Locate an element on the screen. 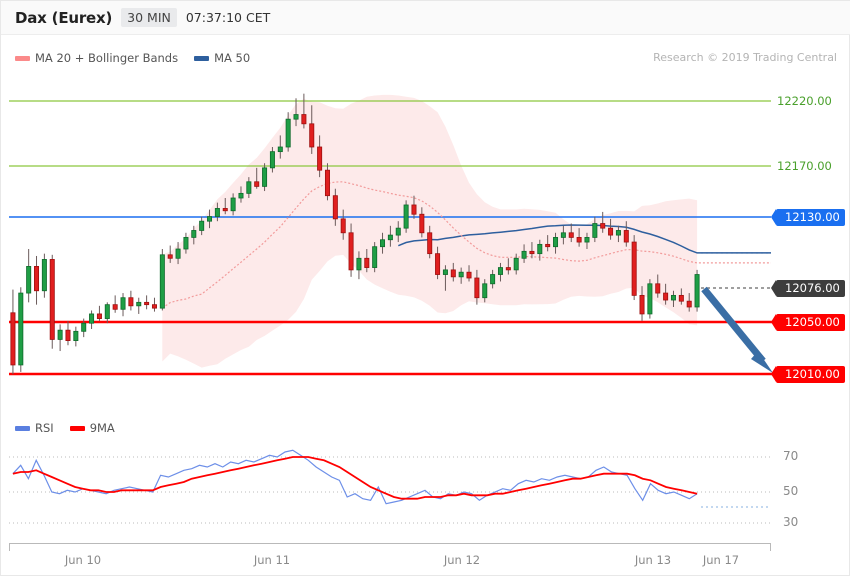 The height and width of the screenshot is (577, 850). time-label: Jun 13 is located at coordinates (653, 560).